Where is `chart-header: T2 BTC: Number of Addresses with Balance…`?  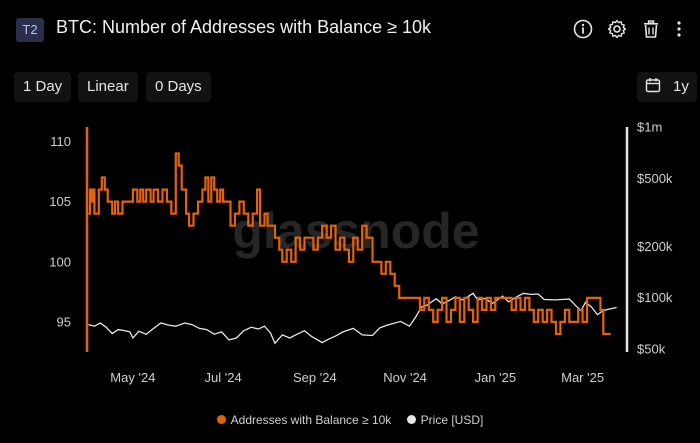
chart-header: T2 BTC: Number of Addresses with Balance… is located at coordinates (350, 29).